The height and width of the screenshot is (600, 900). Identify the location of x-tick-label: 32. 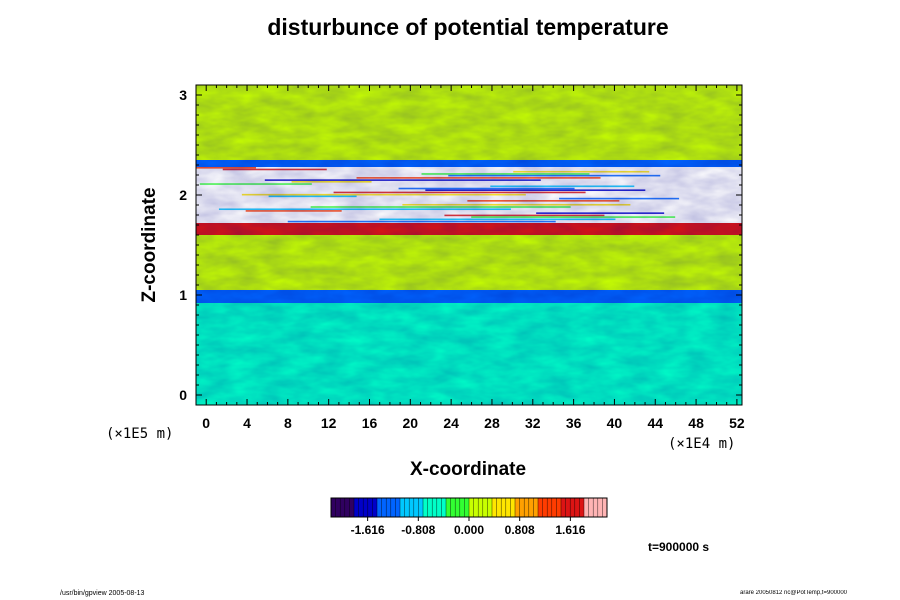
(533, 423).